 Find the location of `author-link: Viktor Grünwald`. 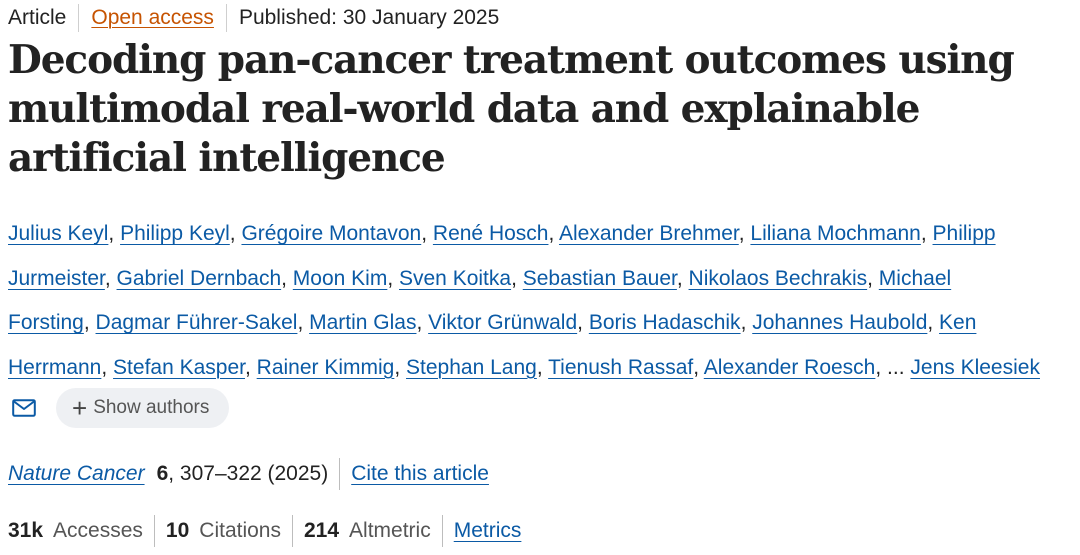

author-link: Viktor Grünwald is located at coordinates (503, 322).